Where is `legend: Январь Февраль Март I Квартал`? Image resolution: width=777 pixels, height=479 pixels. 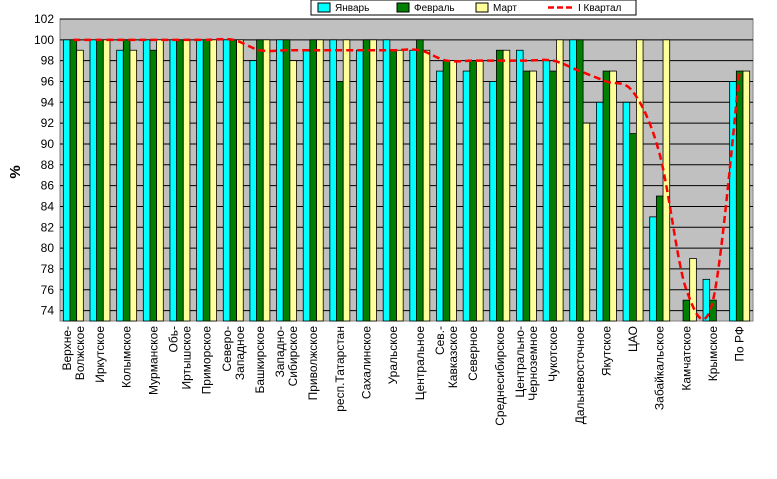
legend: Январь Февраль Март I Квартал is located at coordinates (473, 8).